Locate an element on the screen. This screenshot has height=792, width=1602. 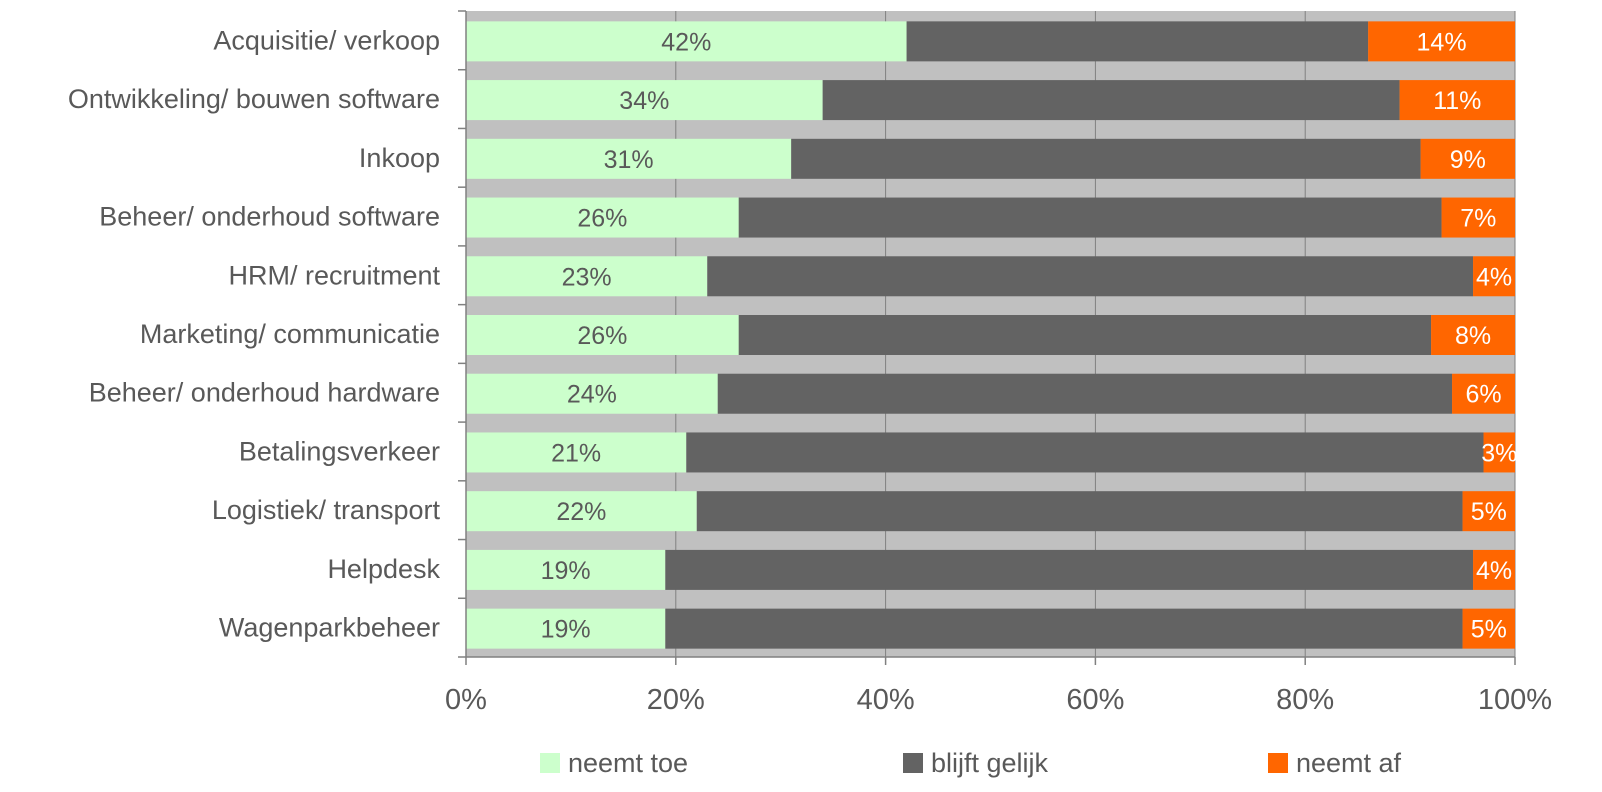
data-label: 8% is located at coordinates (1473, 336).